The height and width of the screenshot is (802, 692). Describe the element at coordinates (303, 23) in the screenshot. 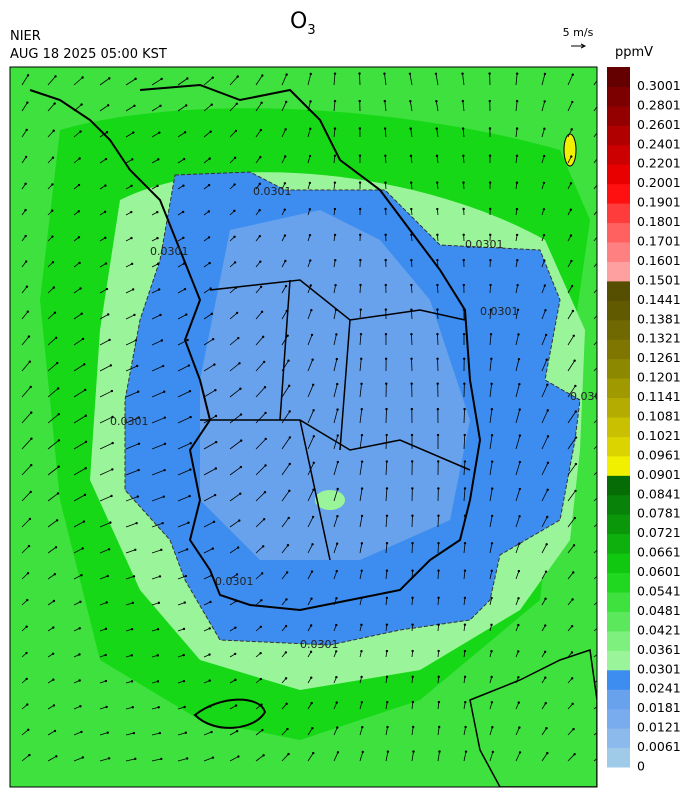

I see `title: O3` at that location.